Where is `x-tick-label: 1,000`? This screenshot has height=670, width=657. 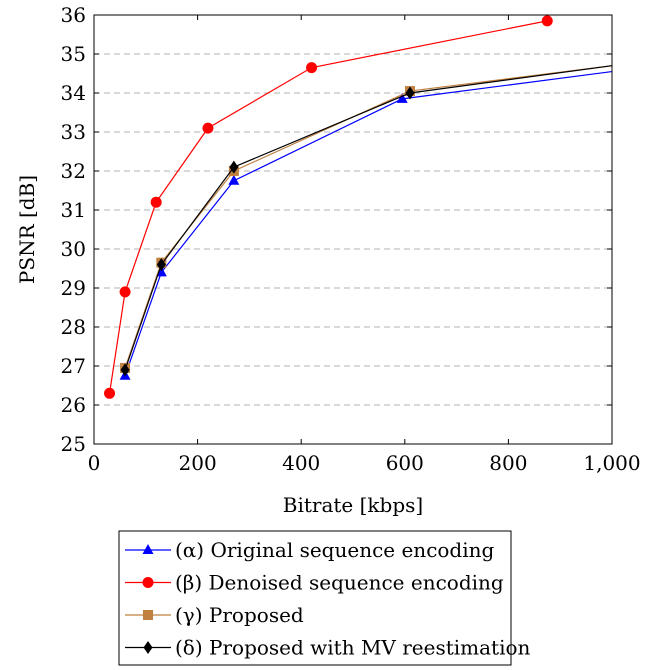
x-tick-label: 1,000 is located at coordinates (611, 463).